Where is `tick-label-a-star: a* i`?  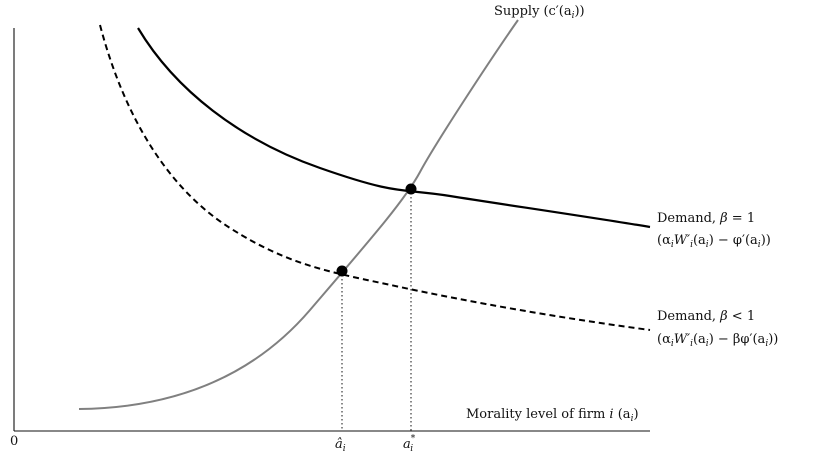
tick-label-a-star: a* i is located at coordinates (409, 444).